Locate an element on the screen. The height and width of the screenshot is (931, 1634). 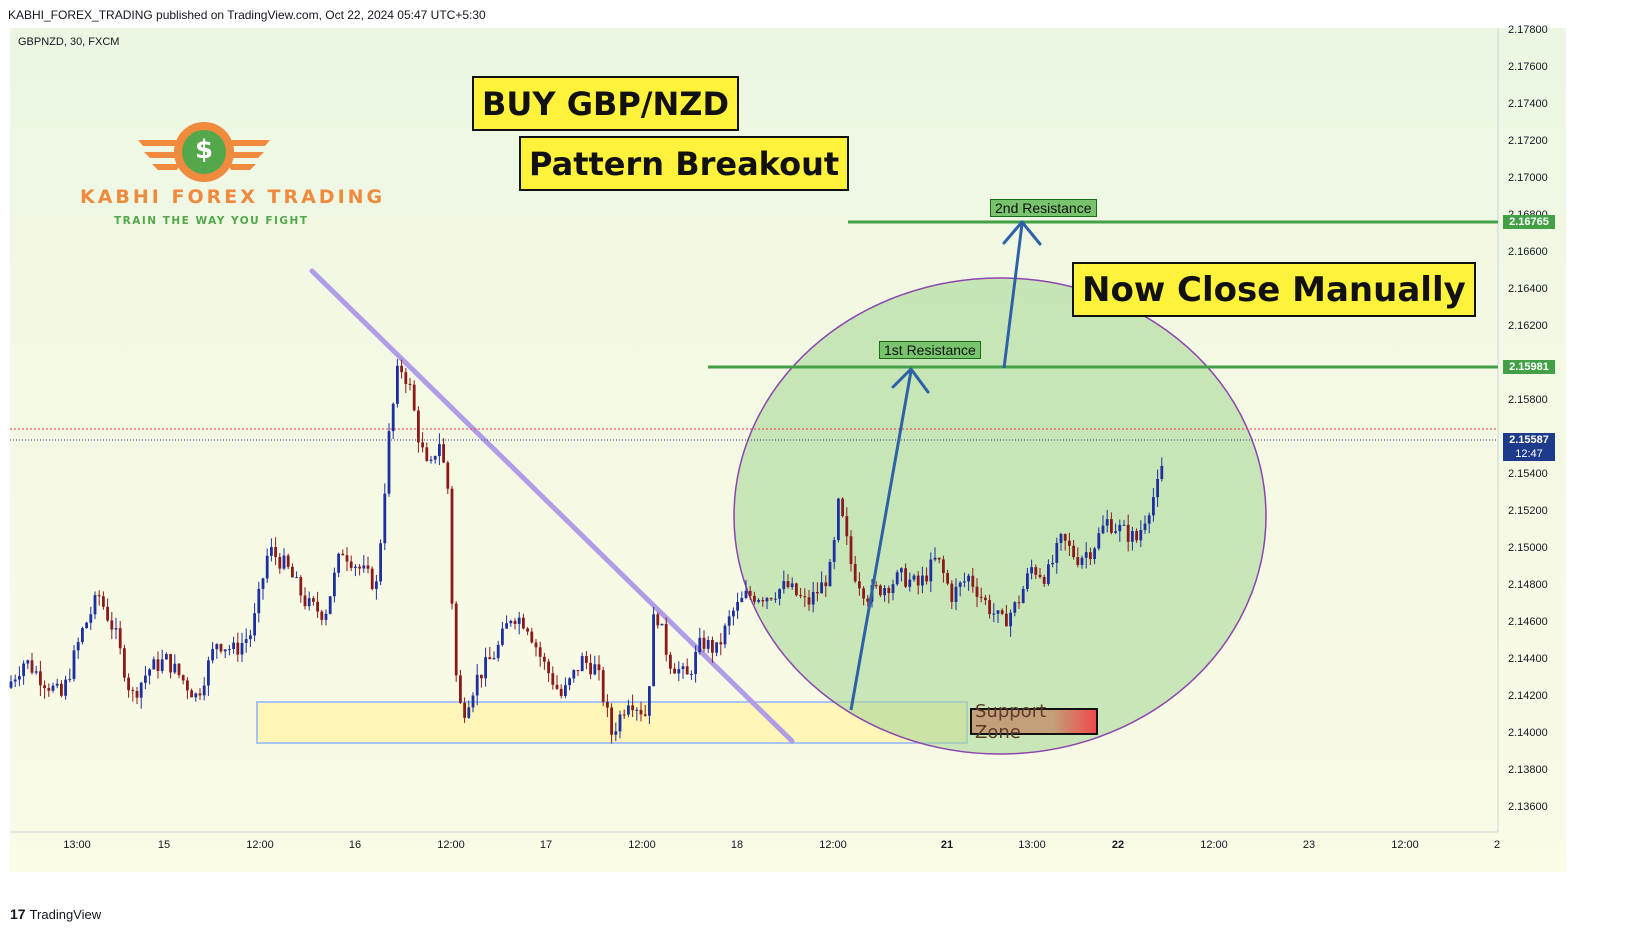
buy-annotation: BUY GBP/NZD is located at coordinates (606, 103).